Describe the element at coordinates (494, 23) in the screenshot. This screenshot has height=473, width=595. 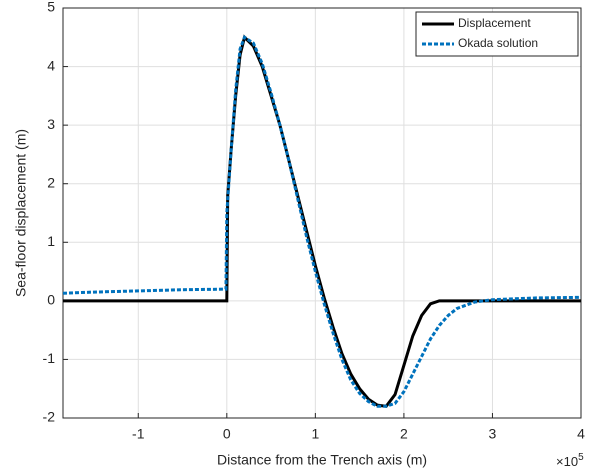
I see `legend-label: Displacement` at that location.